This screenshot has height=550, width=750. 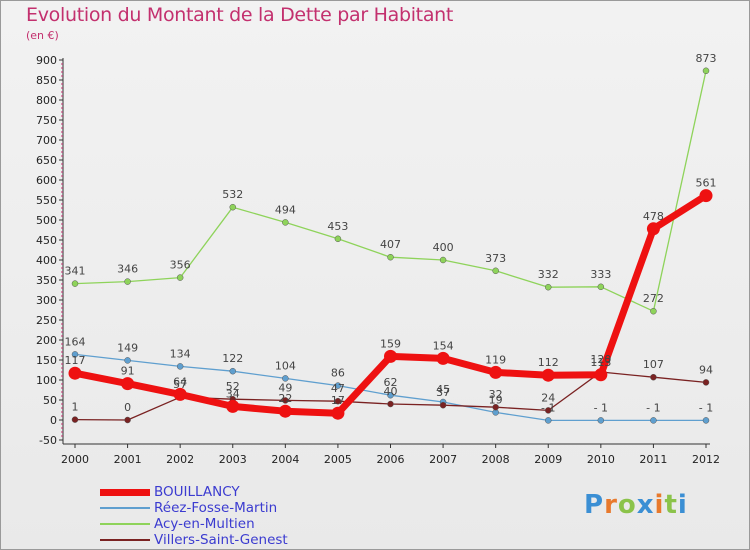 What do you see at coordinates (46, 240) in the screenshot?
I see `y-tick-label: 450` at bounding box center [46, 240].